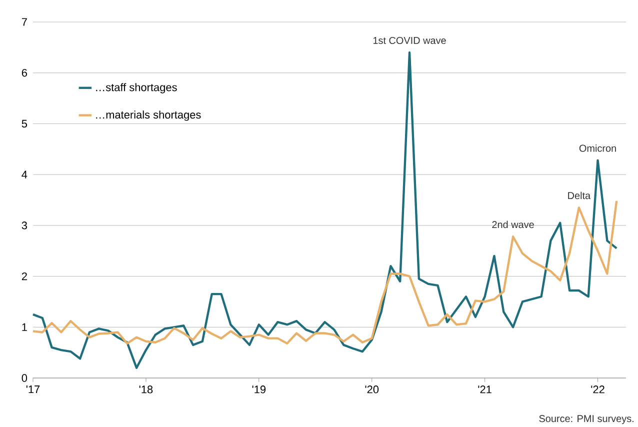 This screenshot has height=427, width=638. What do you see at coordinates (24, 22) in the screenshot?
I see `y-tick-label: 7` at bounding box center [24, 22].